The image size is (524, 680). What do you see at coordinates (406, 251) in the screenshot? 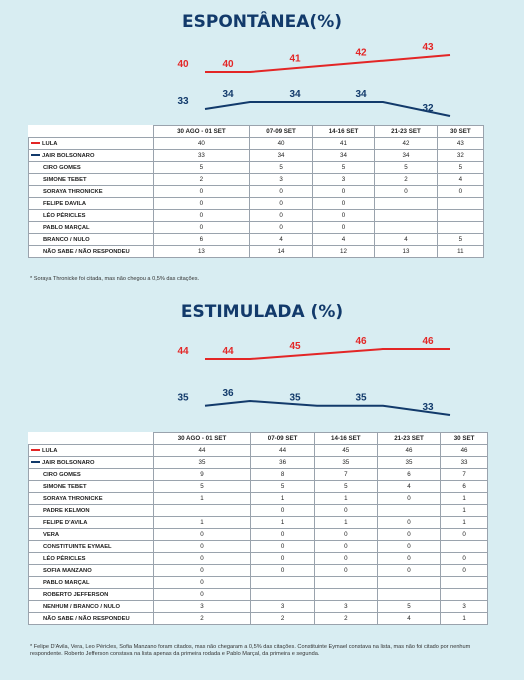
I see `value-cell: 13` at bounding box center [406, 251].